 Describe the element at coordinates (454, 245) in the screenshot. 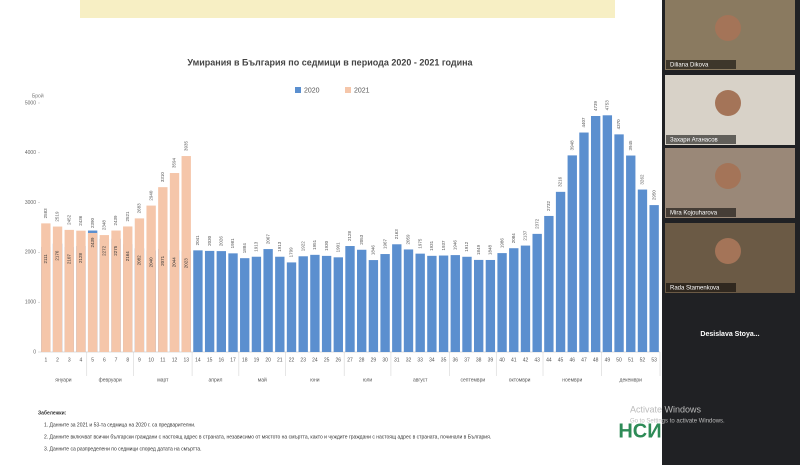

I see `value-label: 1946` at that location.